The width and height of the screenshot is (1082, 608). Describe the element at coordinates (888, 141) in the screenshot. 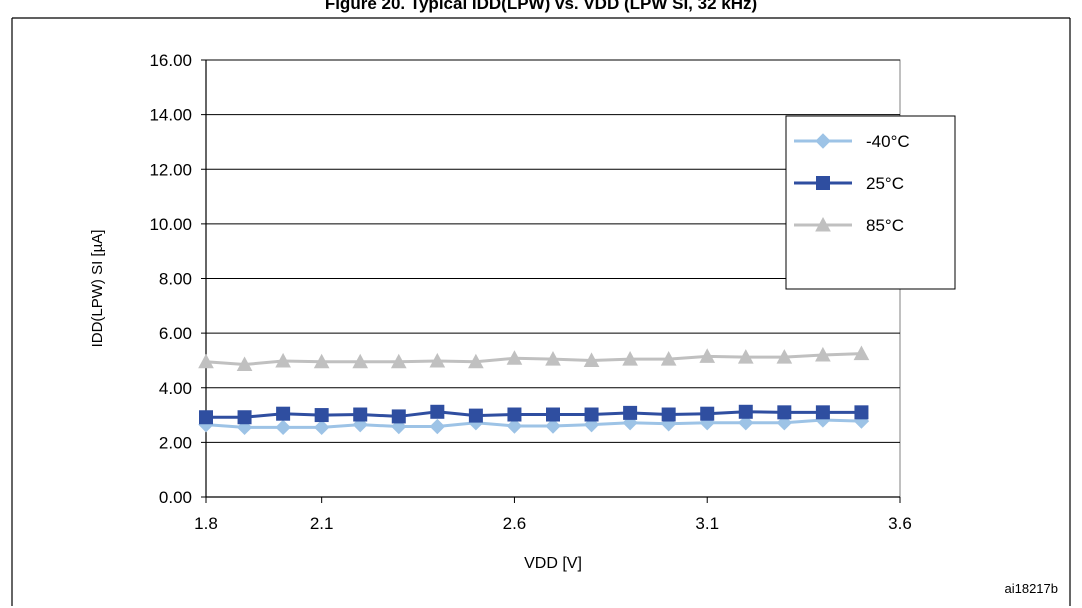

I see `legend-label: -40°C` at that location.